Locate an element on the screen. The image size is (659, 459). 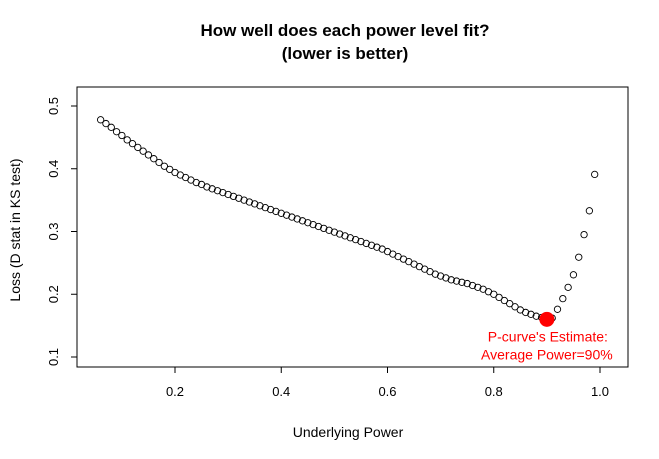
x-axis-label: Underlying Power is located at coordinates (348, 432).